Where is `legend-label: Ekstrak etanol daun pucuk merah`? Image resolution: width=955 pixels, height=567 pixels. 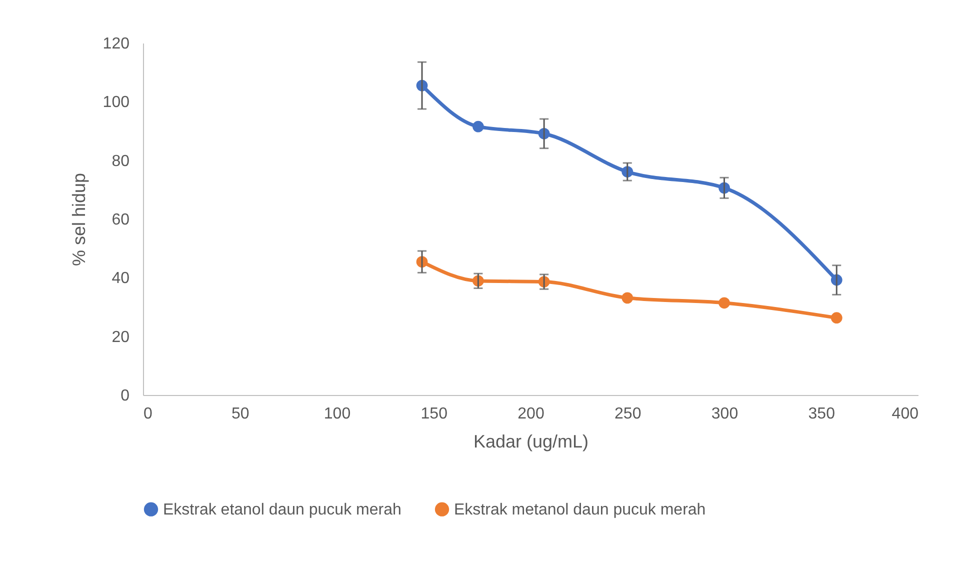 legend-label: Ekstrak etanol daun pucuk merah is located at coordinates (282, 509).